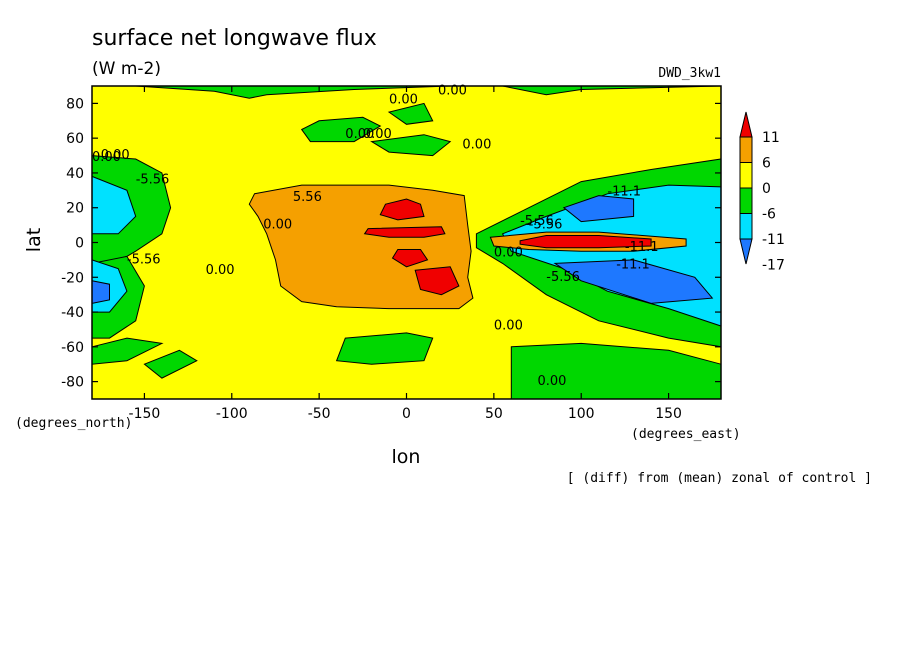  I want to click on colorbar-label: -11, so click(773, 240).